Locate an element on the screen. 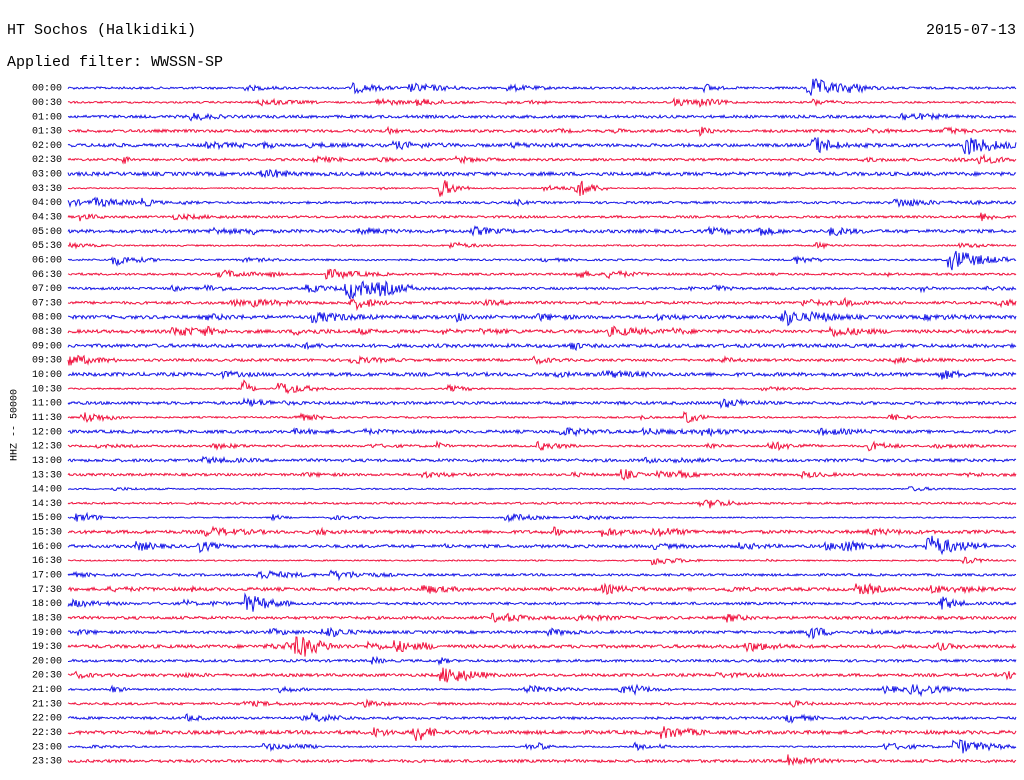  row-label: 06:00 is located at coordinates (47, 260).